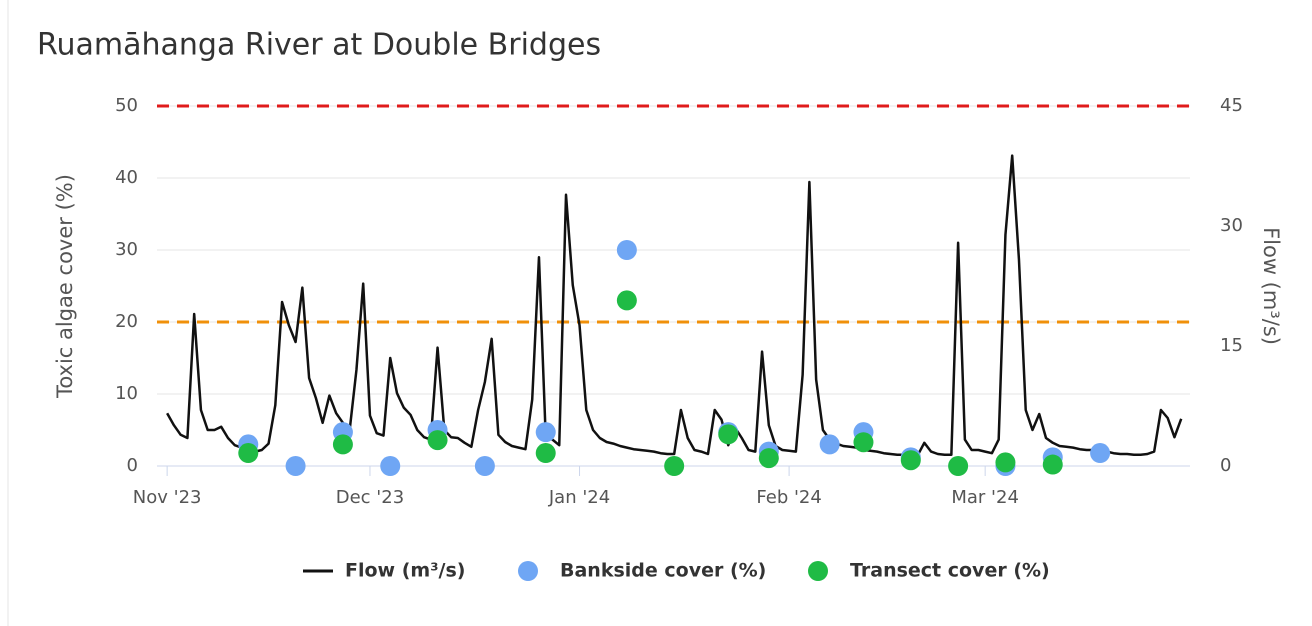  I want to click on x-tick-label: Dec '23, so click(370, 497).